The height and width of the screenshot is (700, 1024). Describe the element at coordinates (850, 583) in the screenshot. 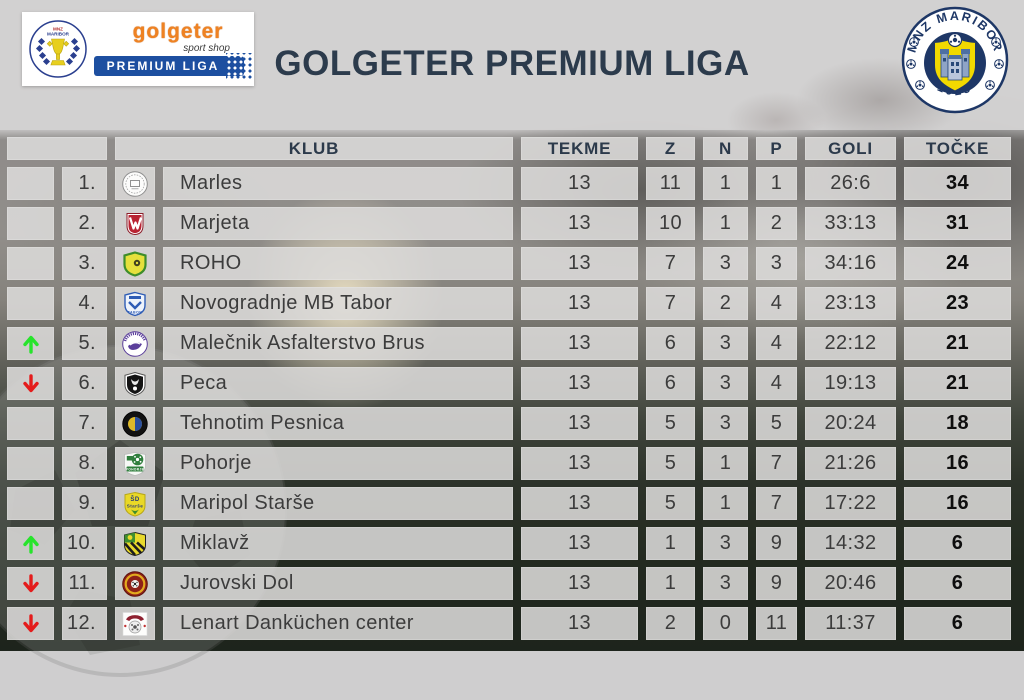

I see `goli-cell: 20:46` at that location.